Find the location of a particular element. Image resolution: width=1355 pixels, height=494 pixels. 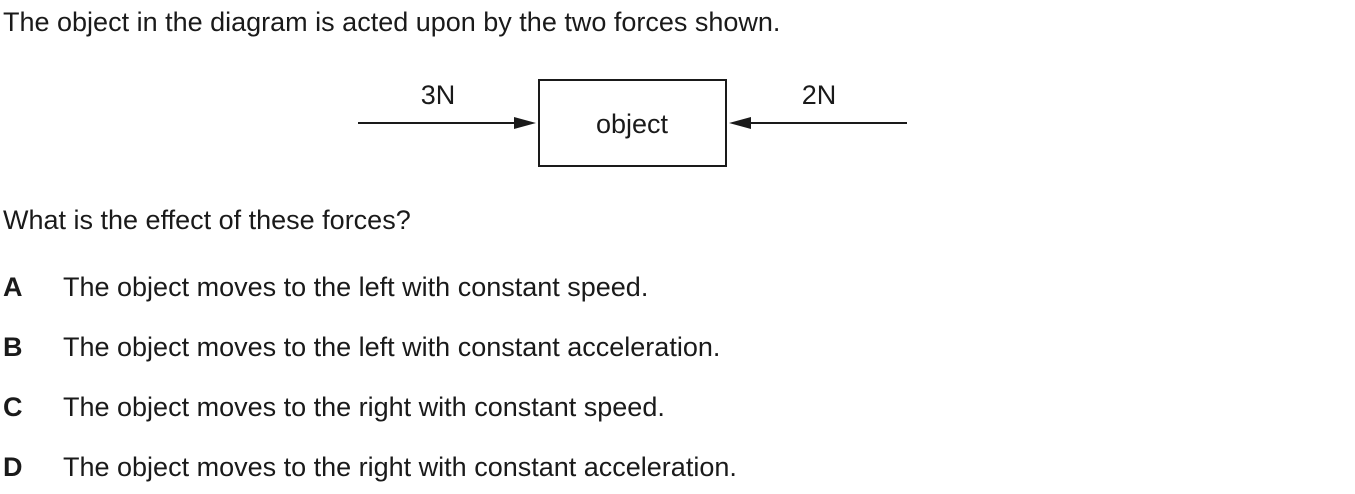

object-label: object is located at coordinates (632, 124).